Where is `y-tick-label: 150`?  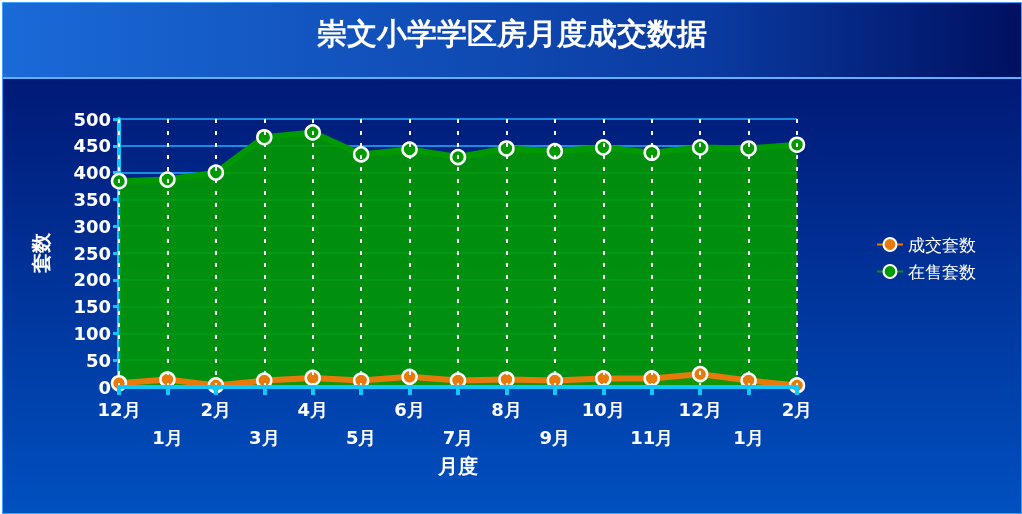
y-tick-label: 150 is located at coordinates (92, 307).